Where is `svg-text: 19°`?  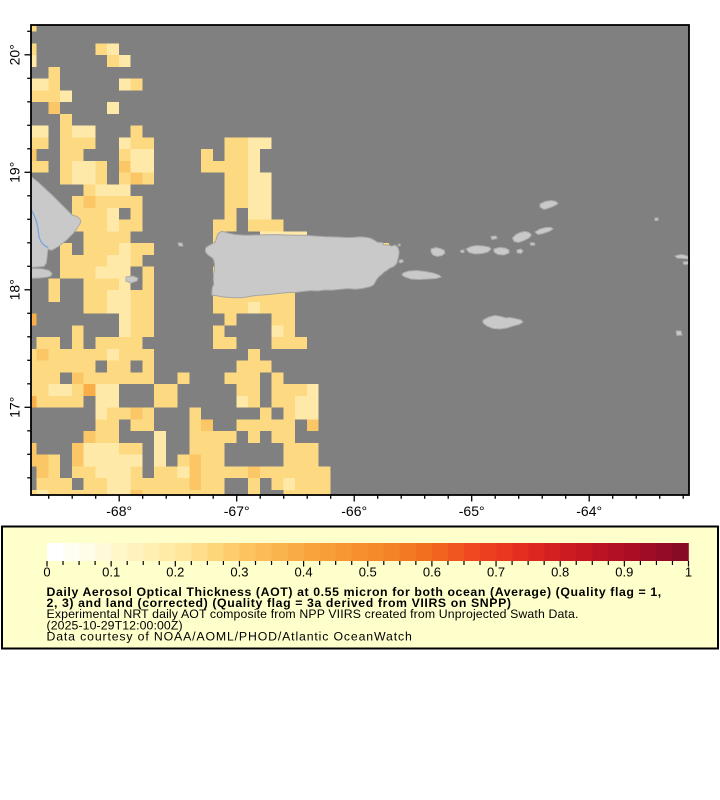
svg-text: 19° is located at coordinates (15, 172).